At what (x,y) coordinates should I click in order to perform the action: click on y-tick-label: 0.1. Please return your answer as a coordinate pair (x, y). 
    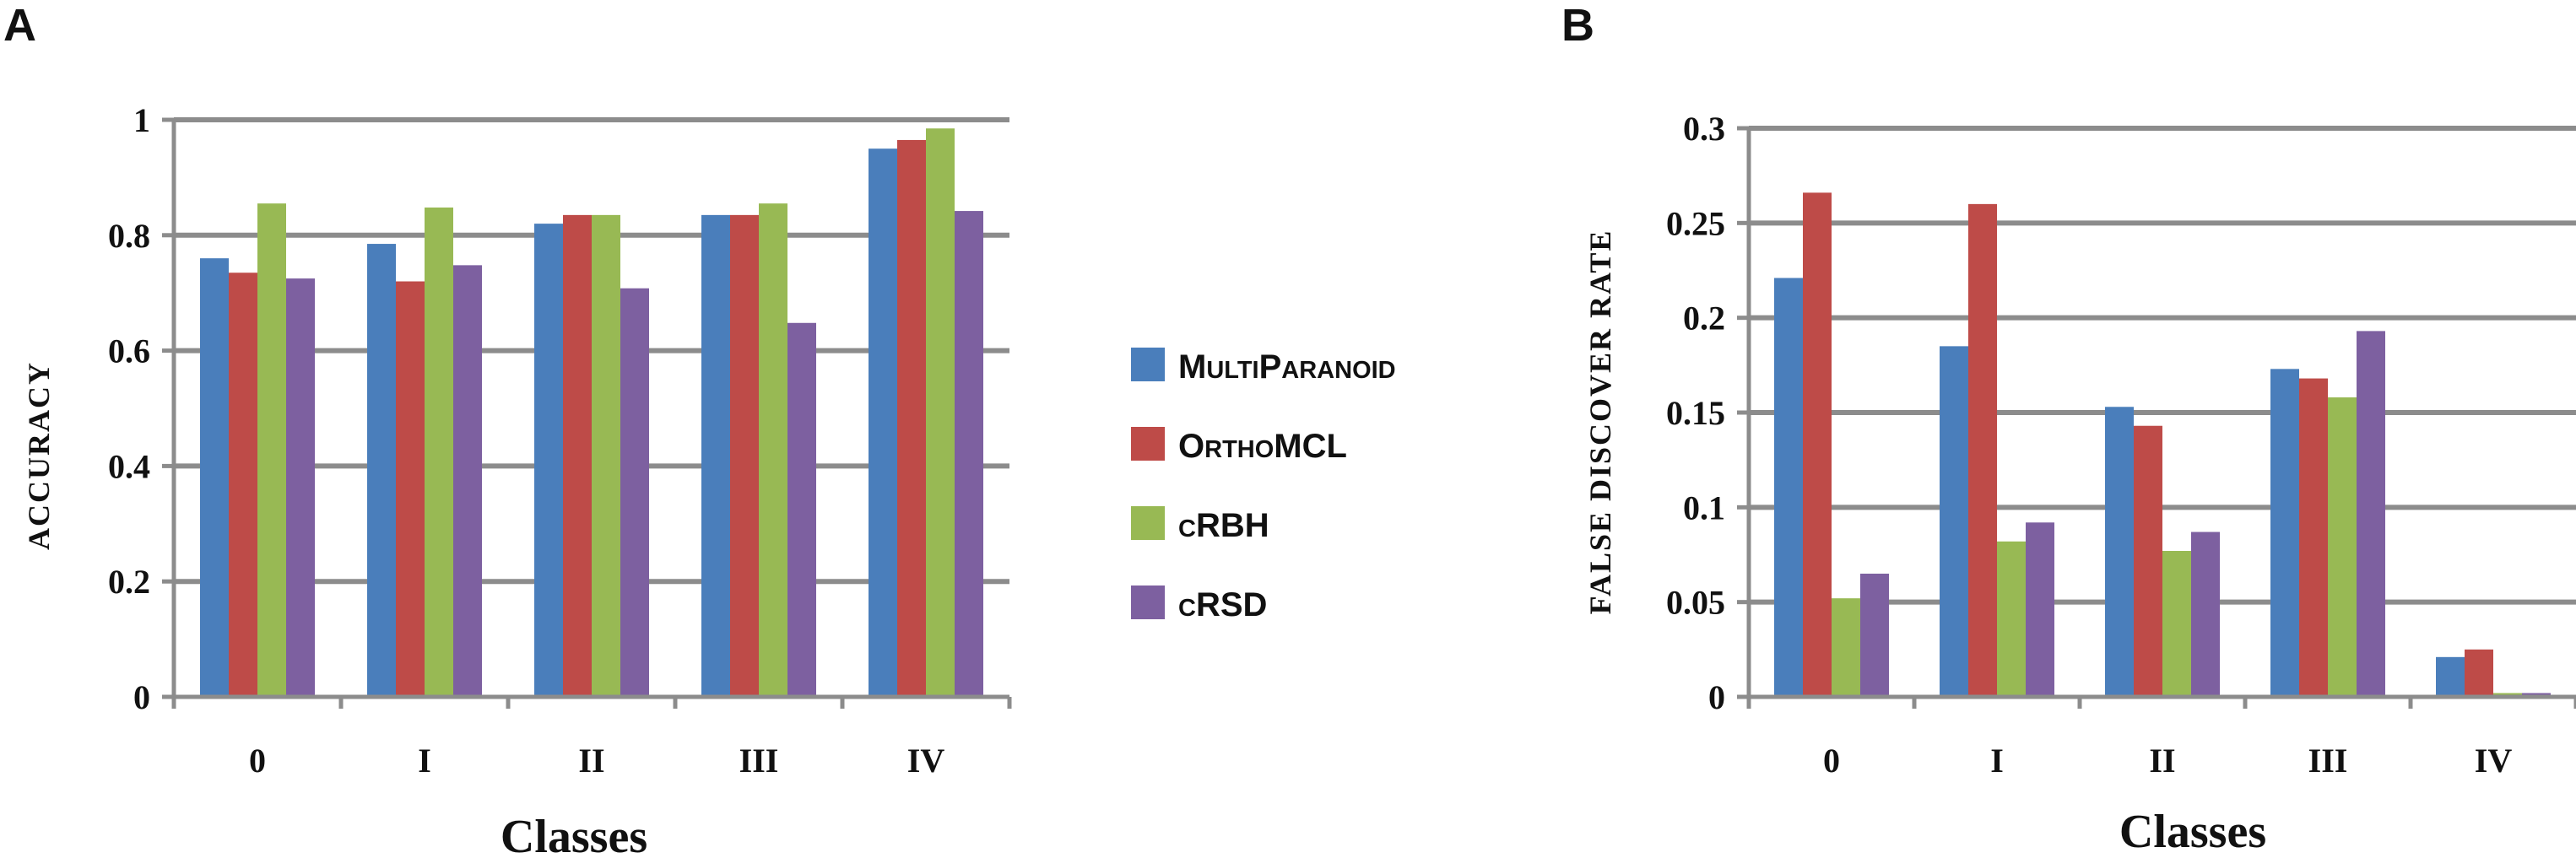
    Looking at the image, I should click on (1704, 507).